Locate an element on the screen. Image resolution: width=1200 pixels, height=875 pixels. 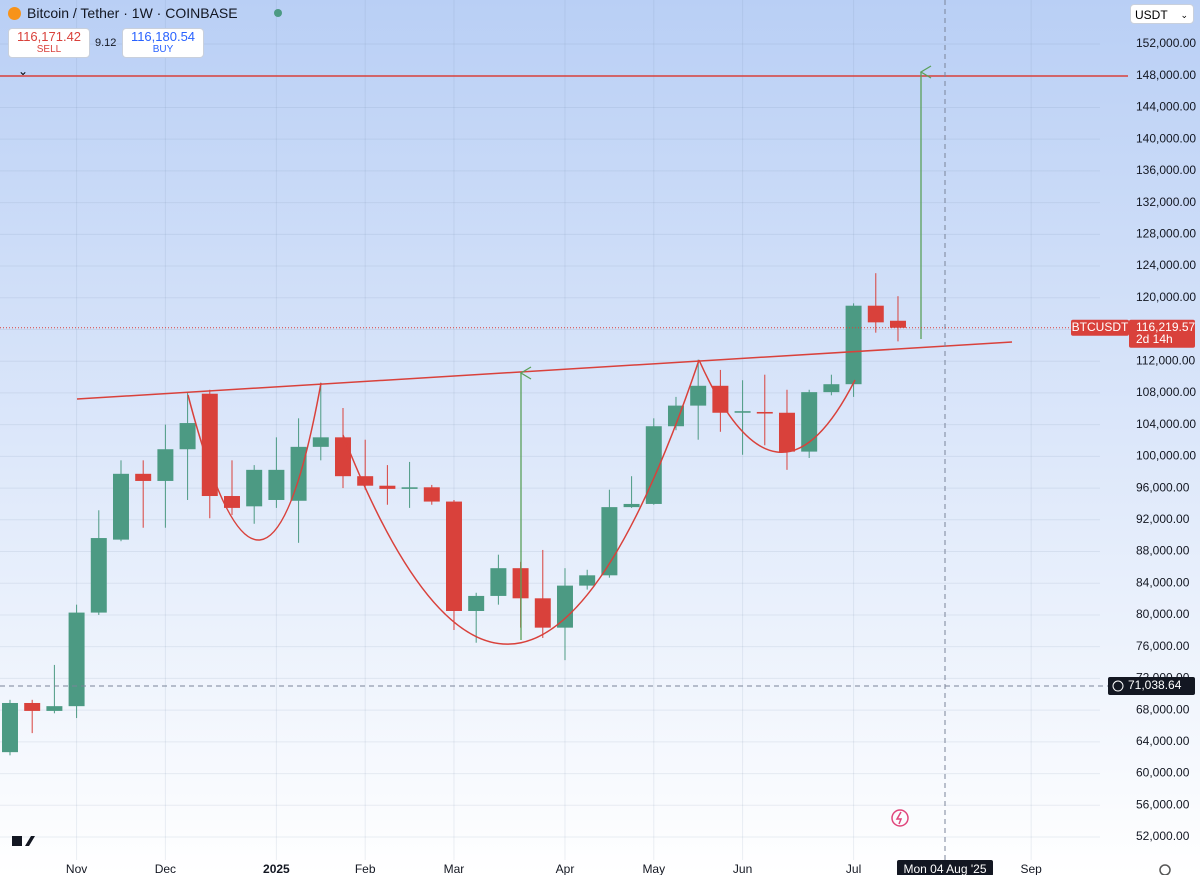
crosshair-price-tag is located at coordinates (1151, 686).